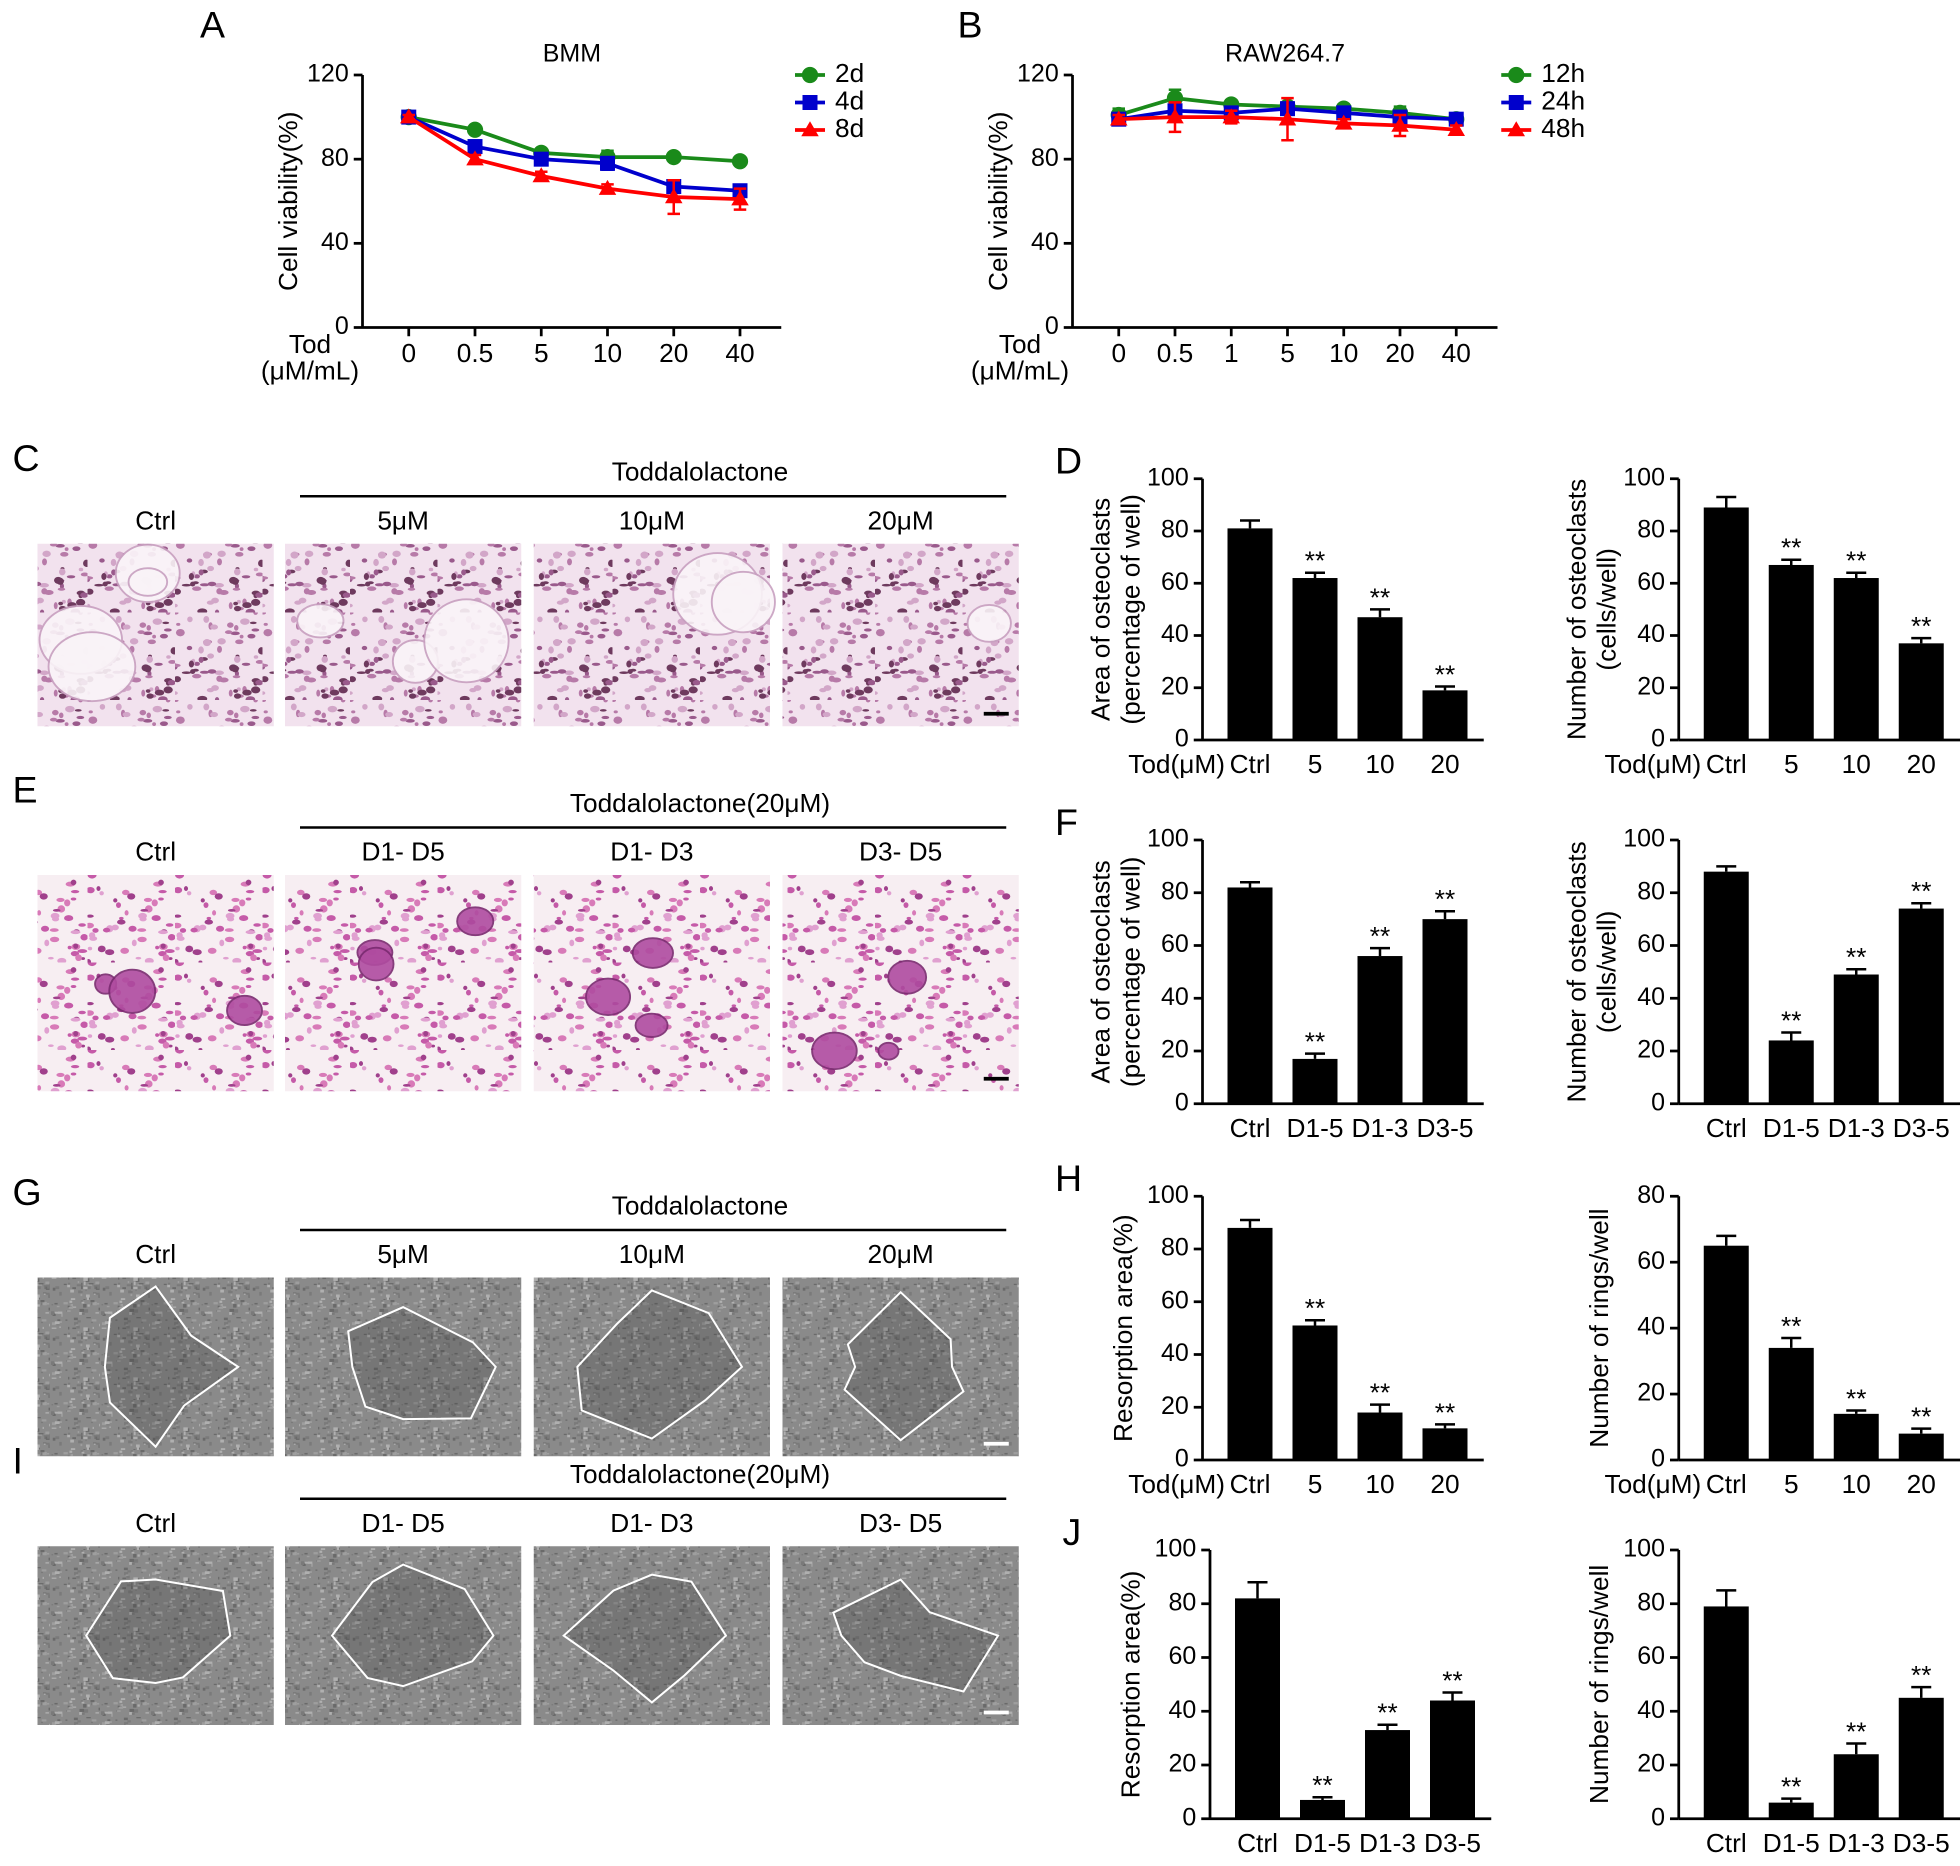  What do you see at coordinates (1100, 609) in the screenshot?
I see `y-axis-label: Area of osteoclasts` at bounding box center [1100, 609].